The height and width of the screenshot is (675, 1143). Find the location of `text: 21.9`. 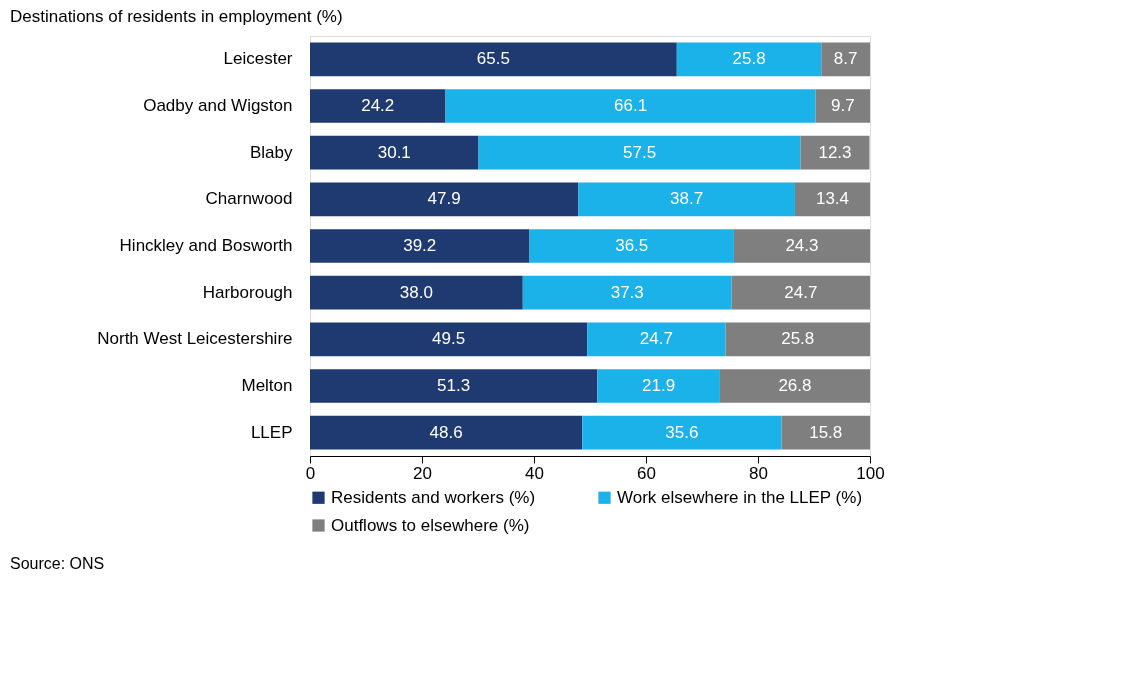

text: 21.9 is located at coordinates (659, 385).